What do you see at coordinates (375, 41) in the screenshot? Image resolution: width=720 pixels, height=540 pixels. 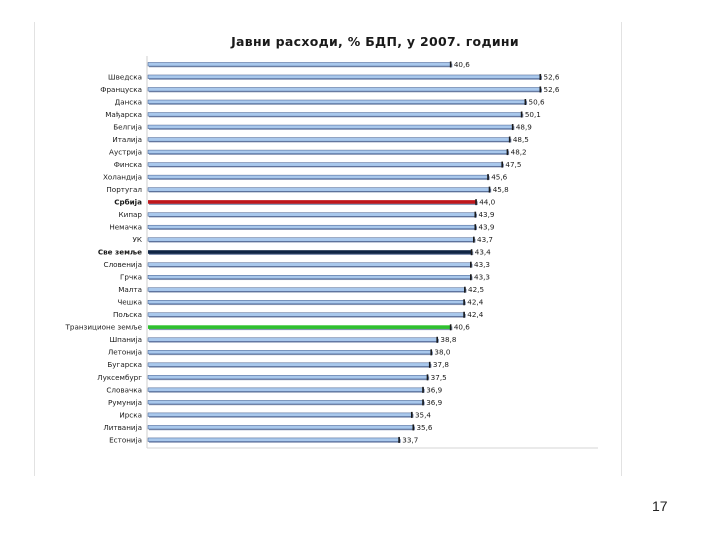 I see `chart-title: Јавни расходи, % БДП, у 2007. години` at bounding box center [375, 41].